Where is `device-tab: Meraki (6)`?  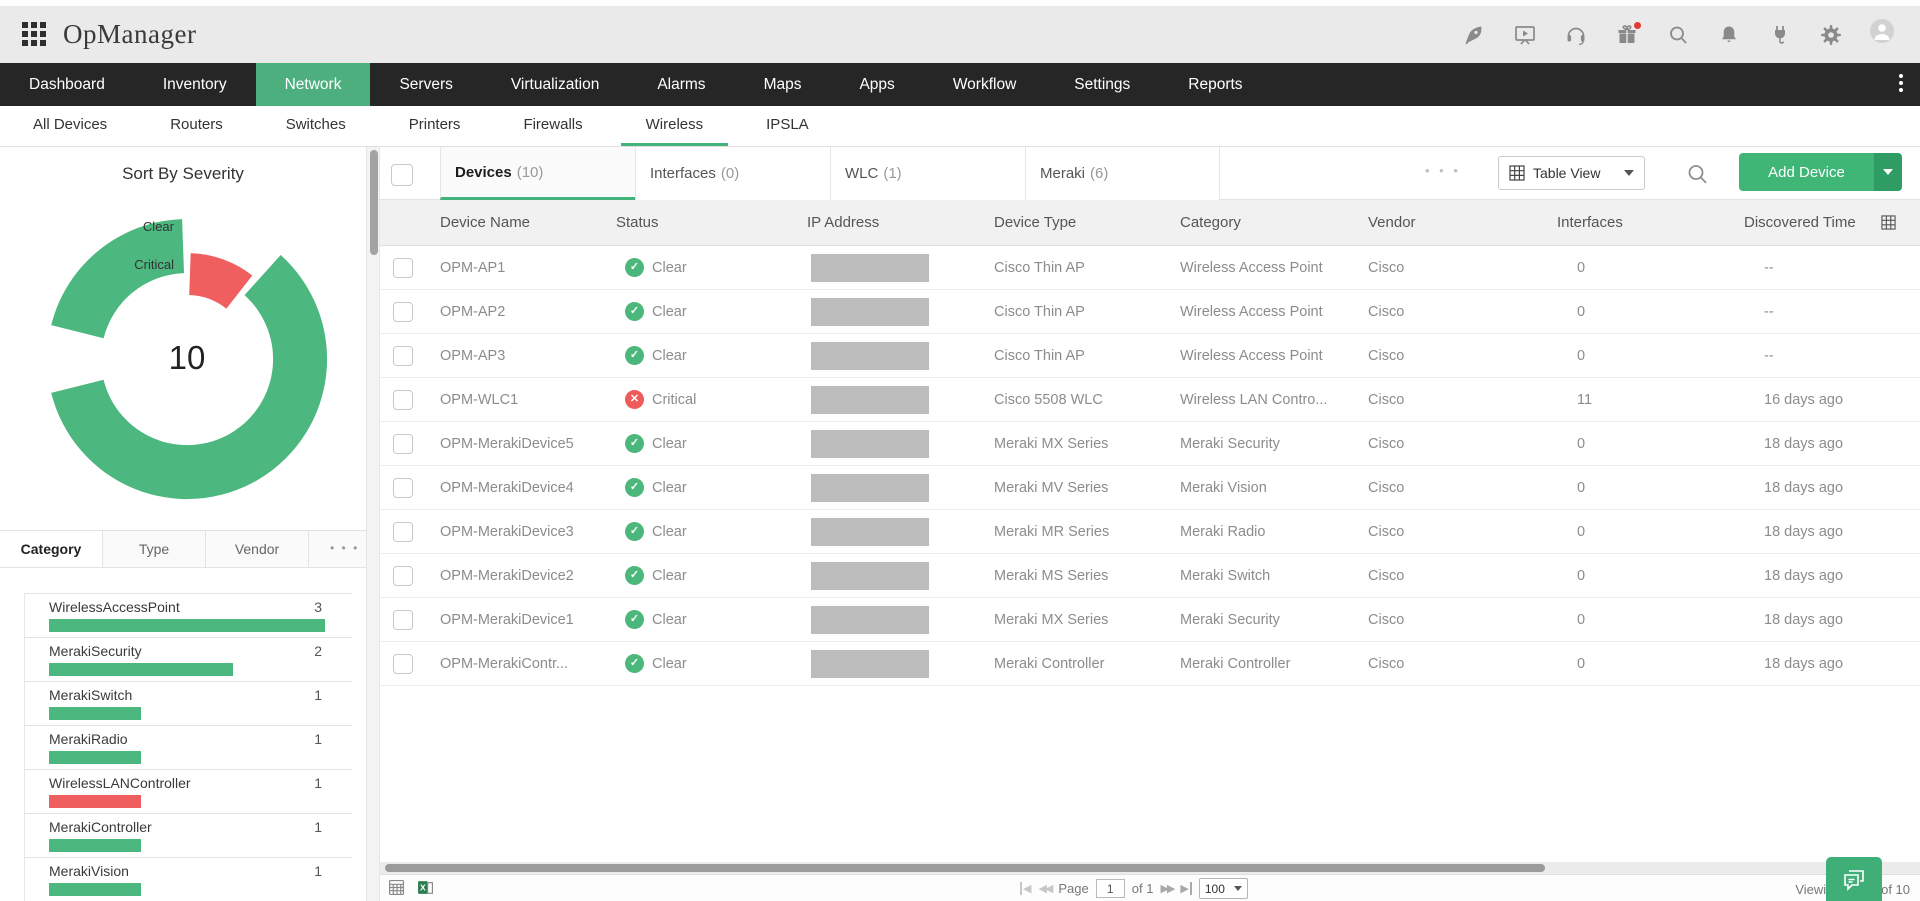 device-tab: Meraki (6) is located at coordinates (1122, 173).